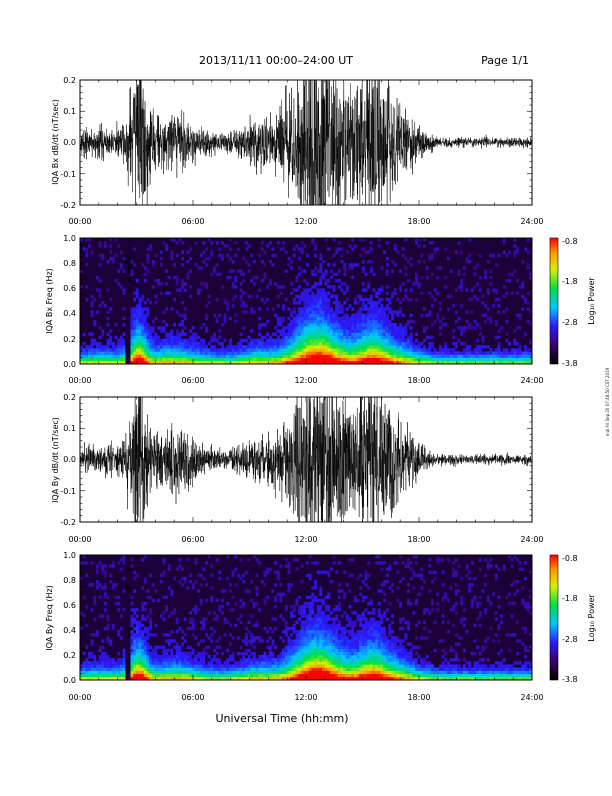  Describe the element at coordinates (418, 221) in the screenshot. I see `x-tick-label: 18:00` at that location.